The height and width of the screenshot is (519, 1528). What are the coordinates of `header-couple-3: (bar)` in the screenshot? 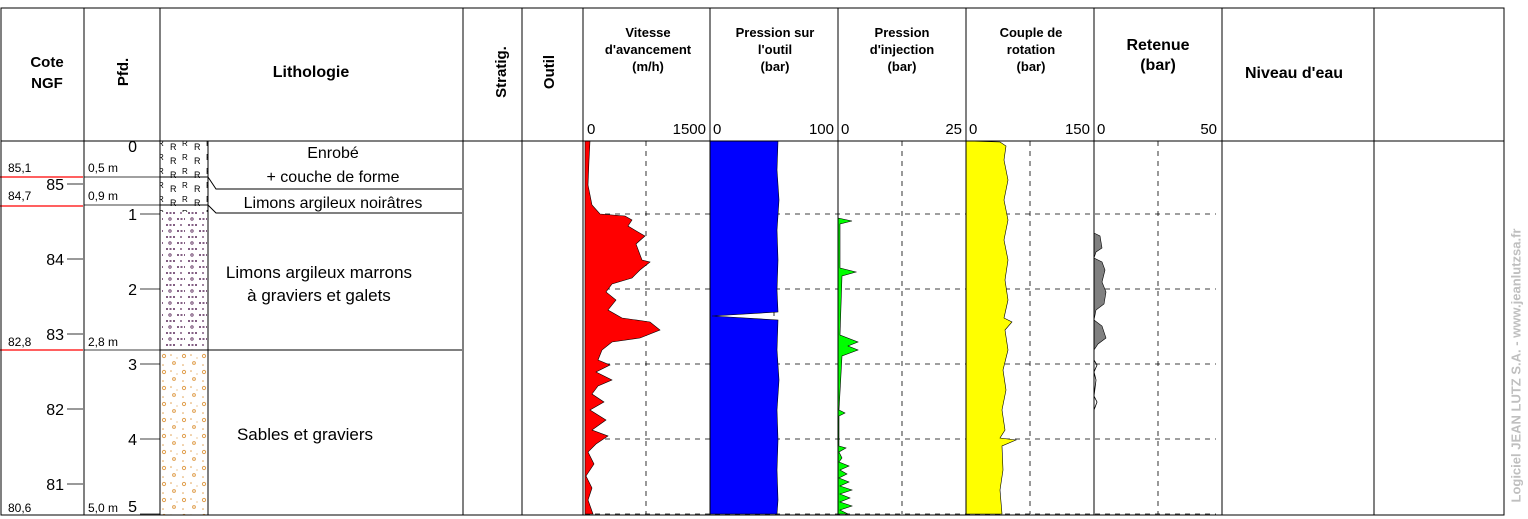 It's located at (1031, 66).